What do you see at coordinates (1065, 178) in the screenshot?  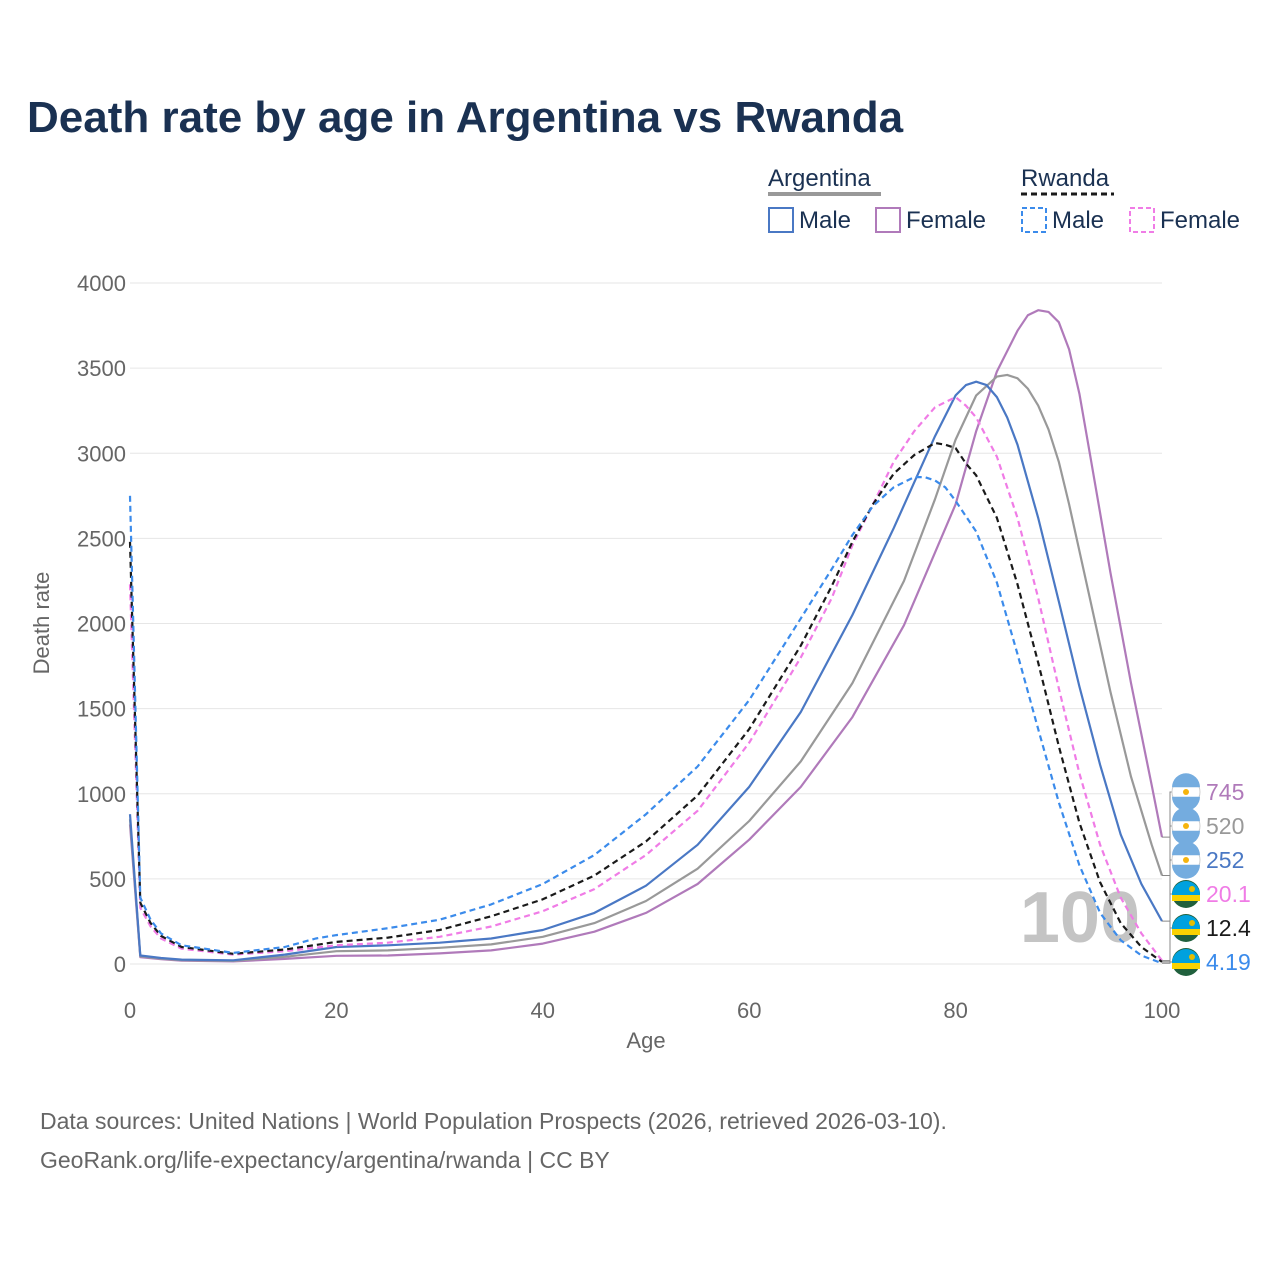 I see `legend-group-rwanda-label: Rwanda` at bounding box center [1065, 178].